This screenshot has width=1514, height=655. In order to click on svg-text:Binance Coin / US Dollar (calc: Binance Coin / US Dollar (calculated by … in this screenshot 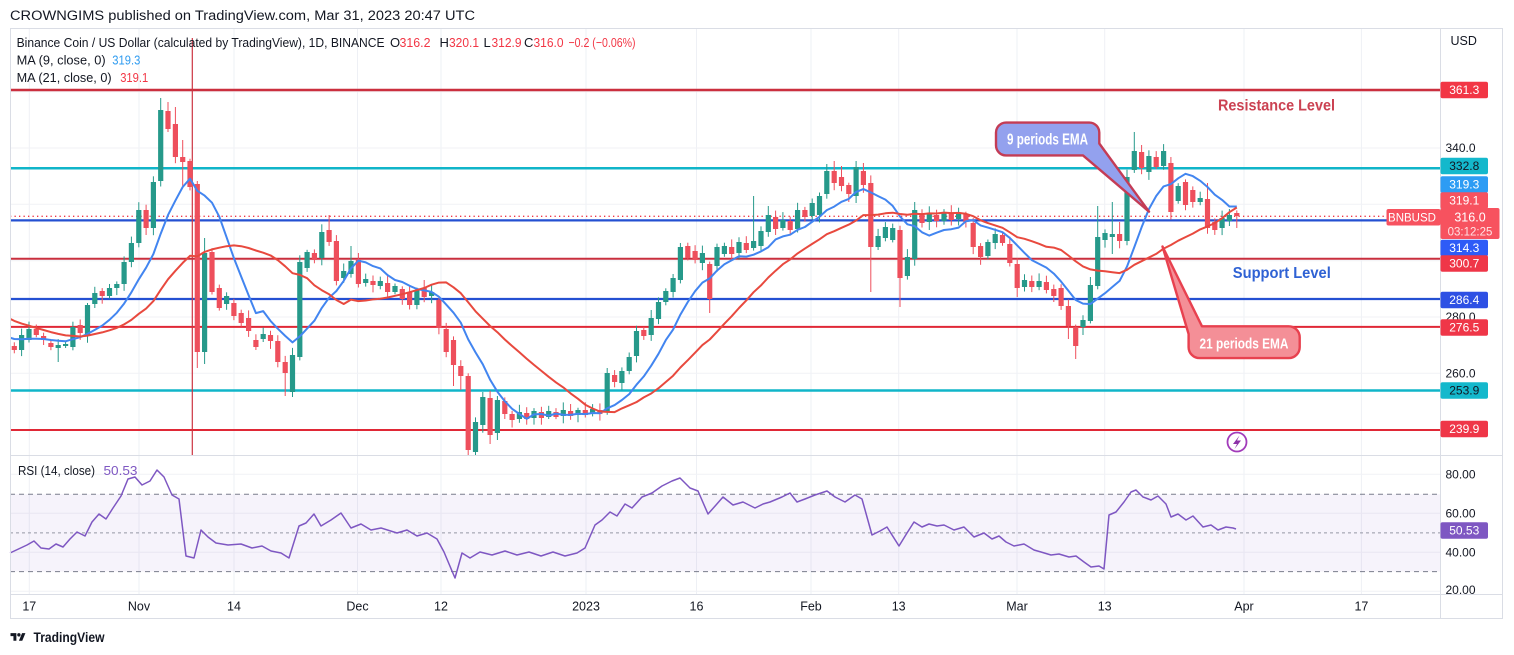, I will do `click(201, 42)`.